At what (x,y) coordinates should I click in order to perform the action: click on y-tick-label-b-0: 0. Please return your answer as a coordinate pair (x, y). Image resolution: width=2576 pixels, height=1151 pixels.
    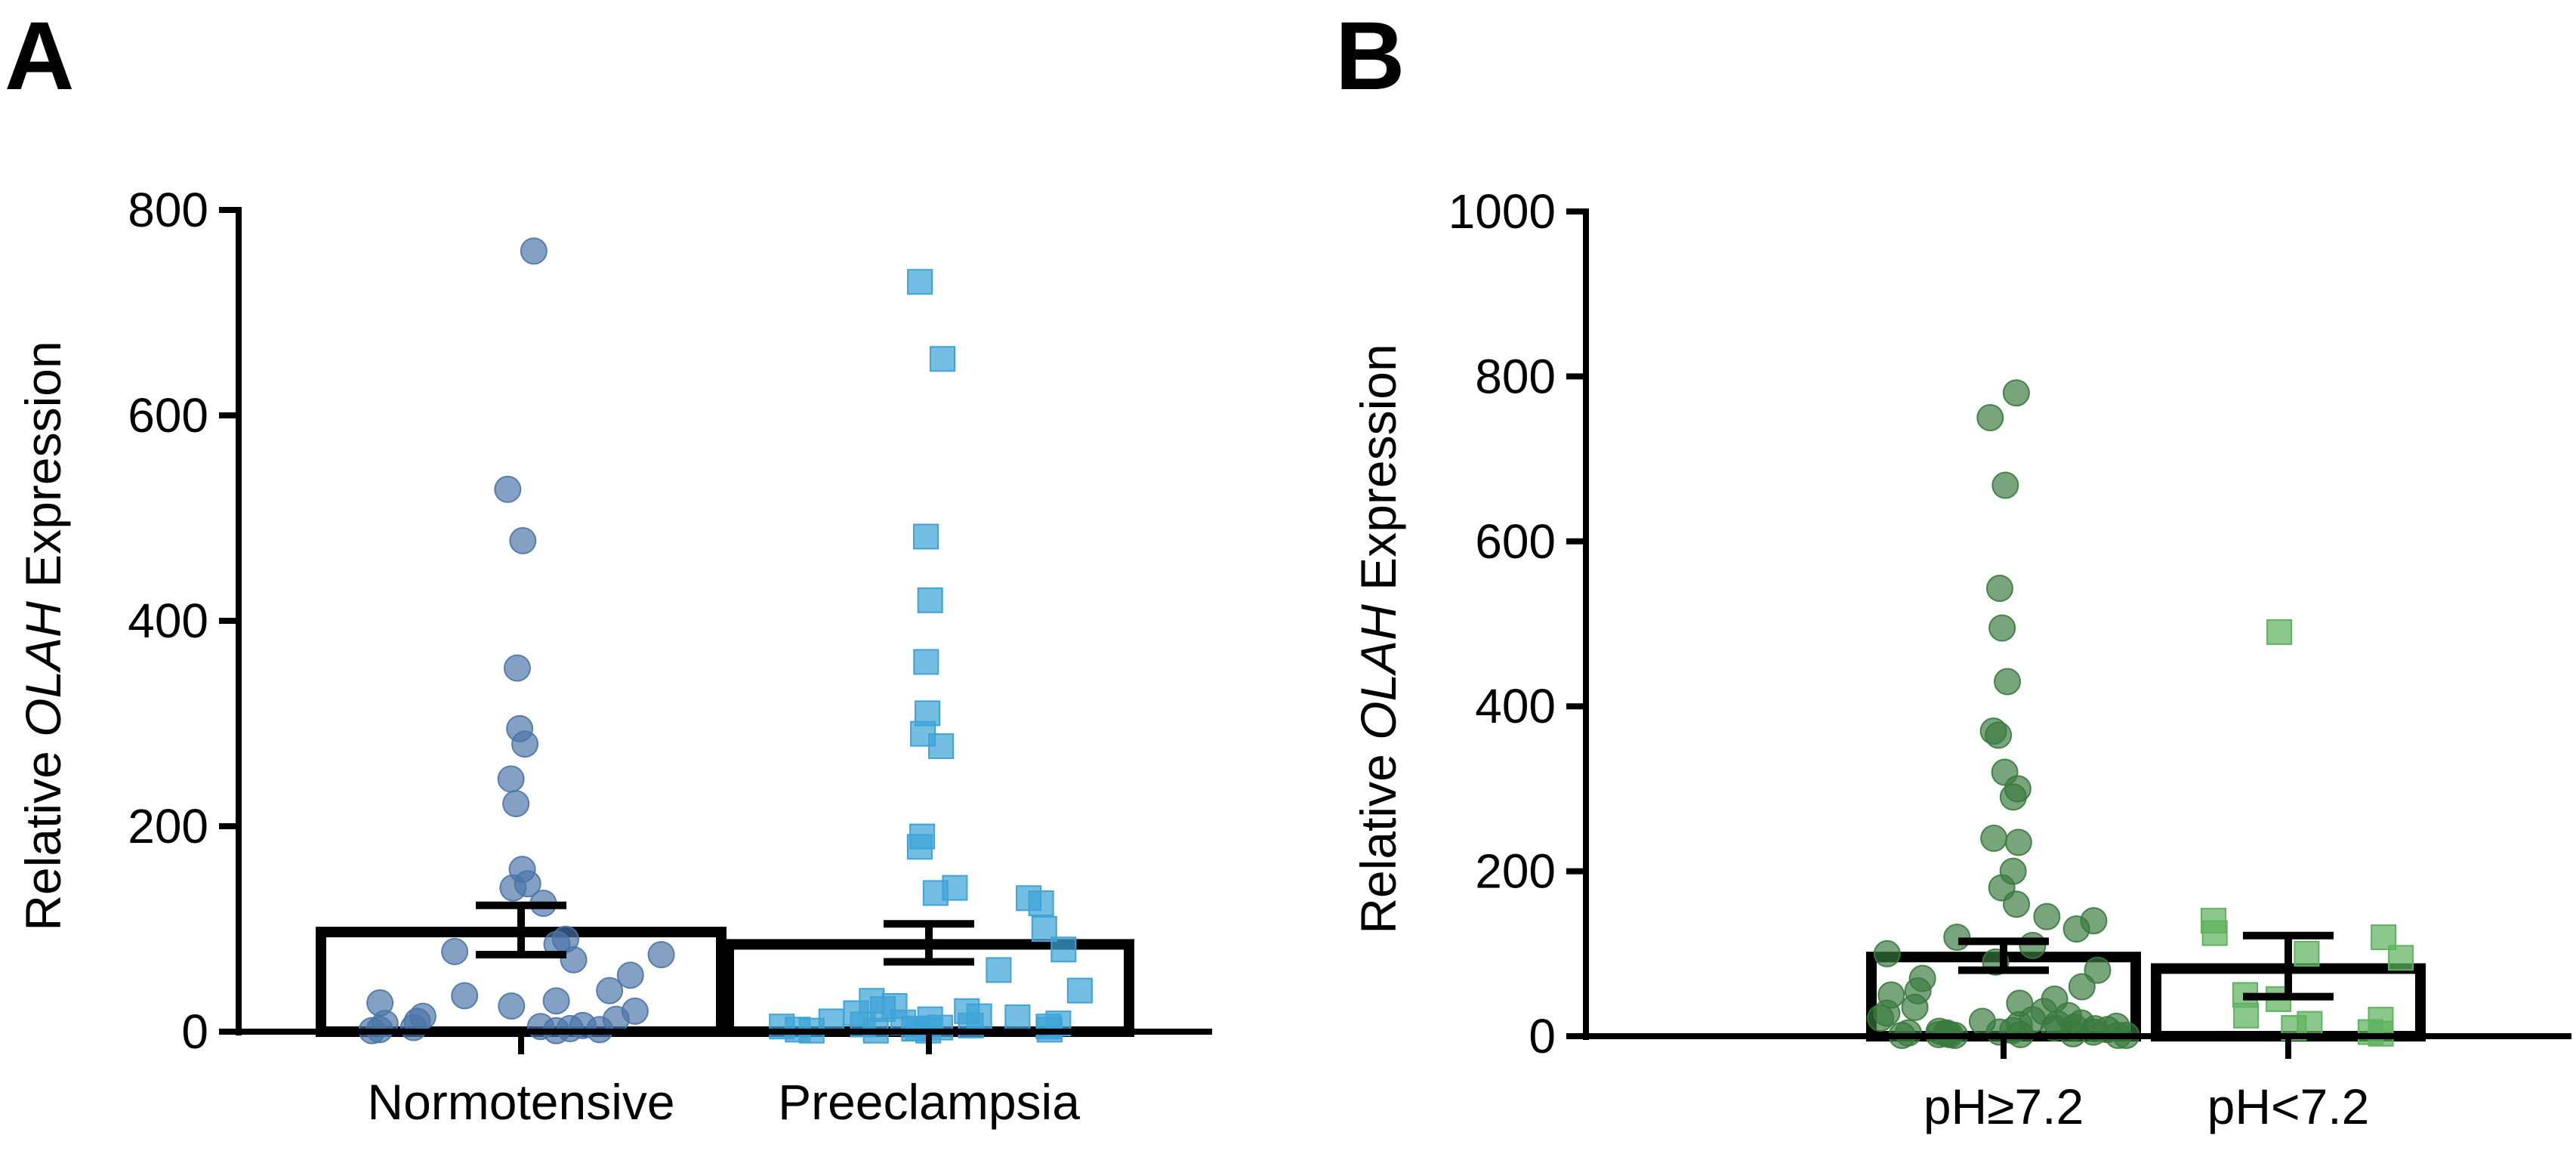
    Looking at the image, I should click on (1542, 1036).